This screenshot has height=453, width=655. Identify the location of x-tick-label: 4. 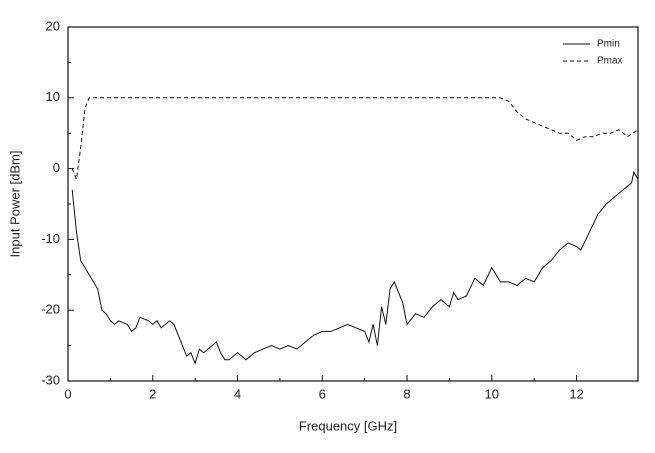
(237, 393).